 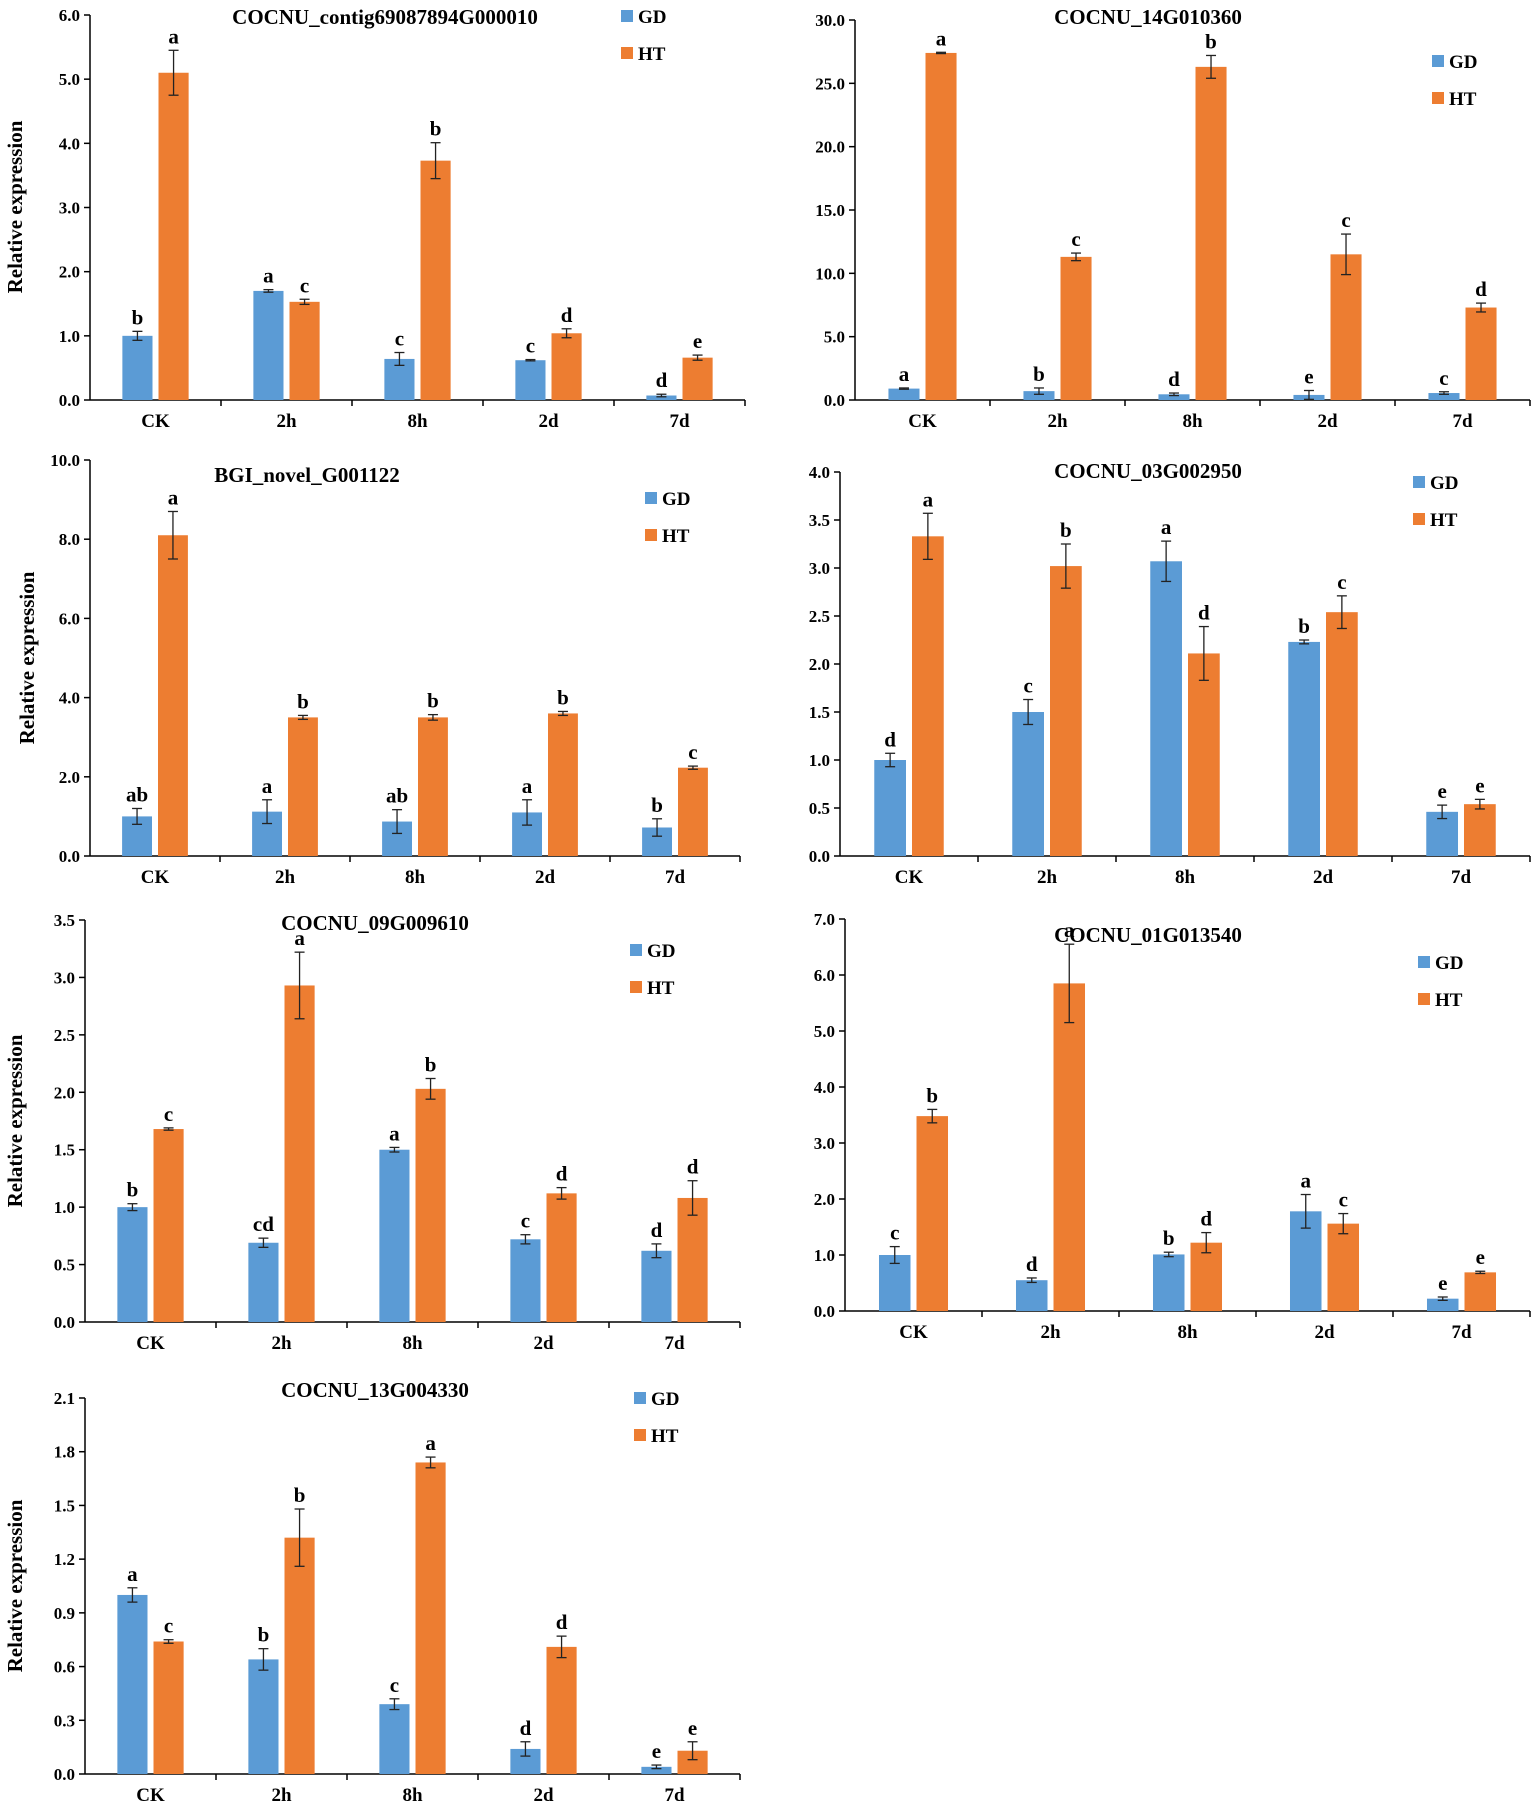 I want to click on y-tick-label: 3.5, so click(x=819, y=520).